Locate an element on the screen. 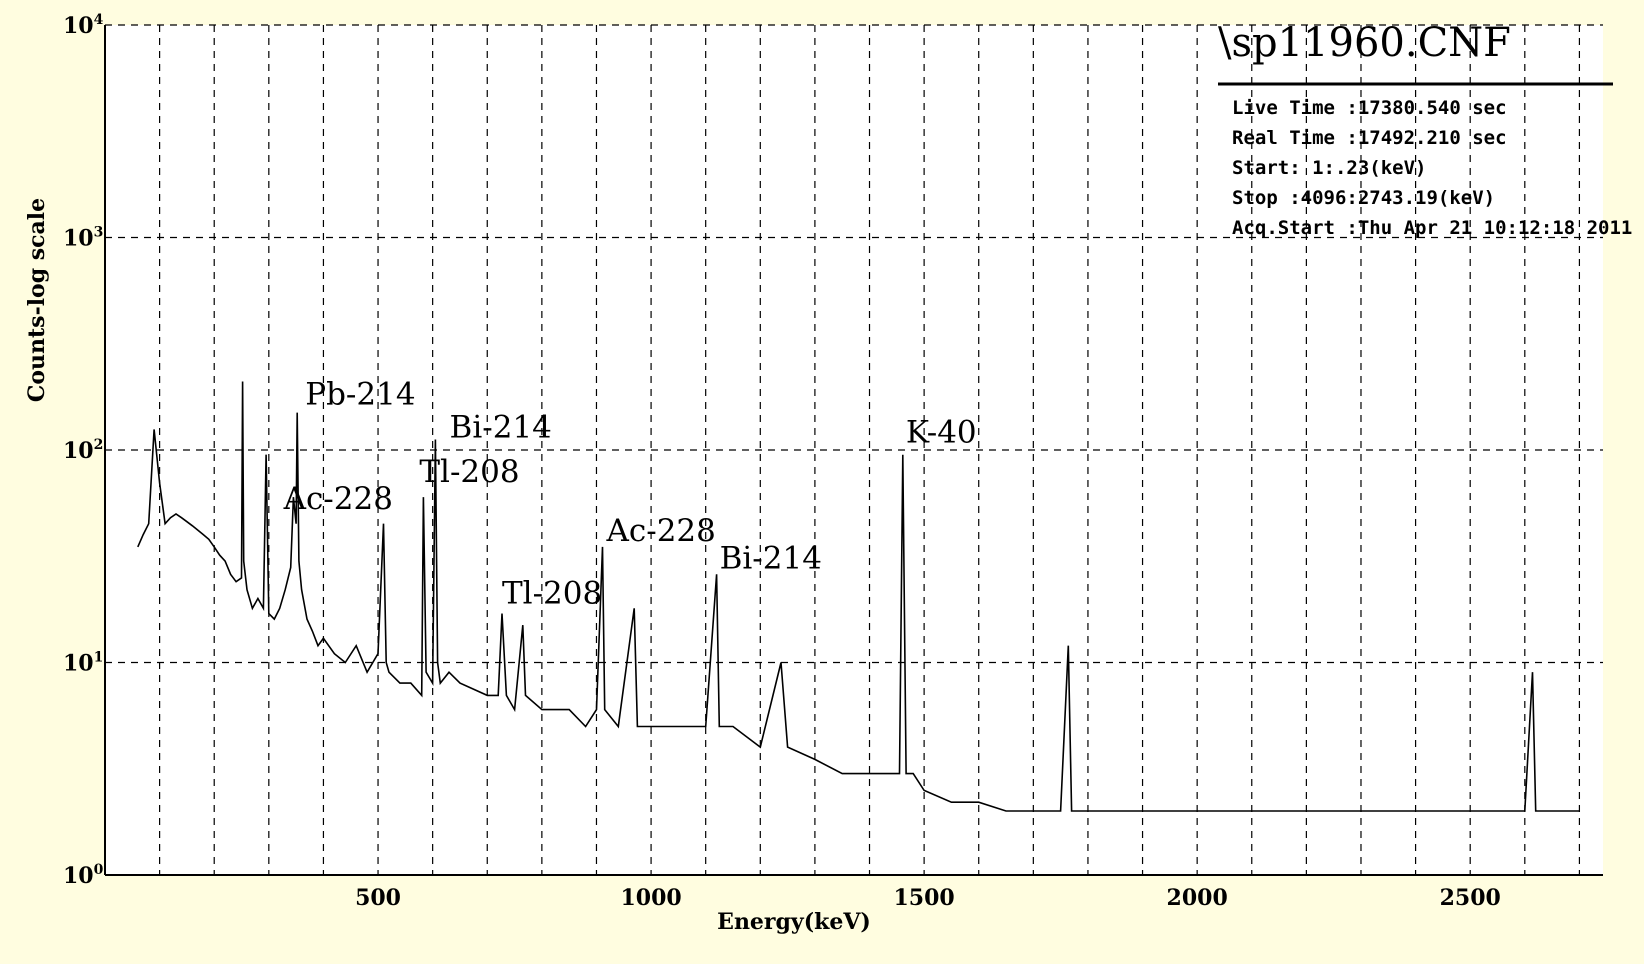 Image resolution: width=1644 pixels, height=964 pixels. info-real-time: Real Time :17492.210 sec is located at coordinates (1369, 138).